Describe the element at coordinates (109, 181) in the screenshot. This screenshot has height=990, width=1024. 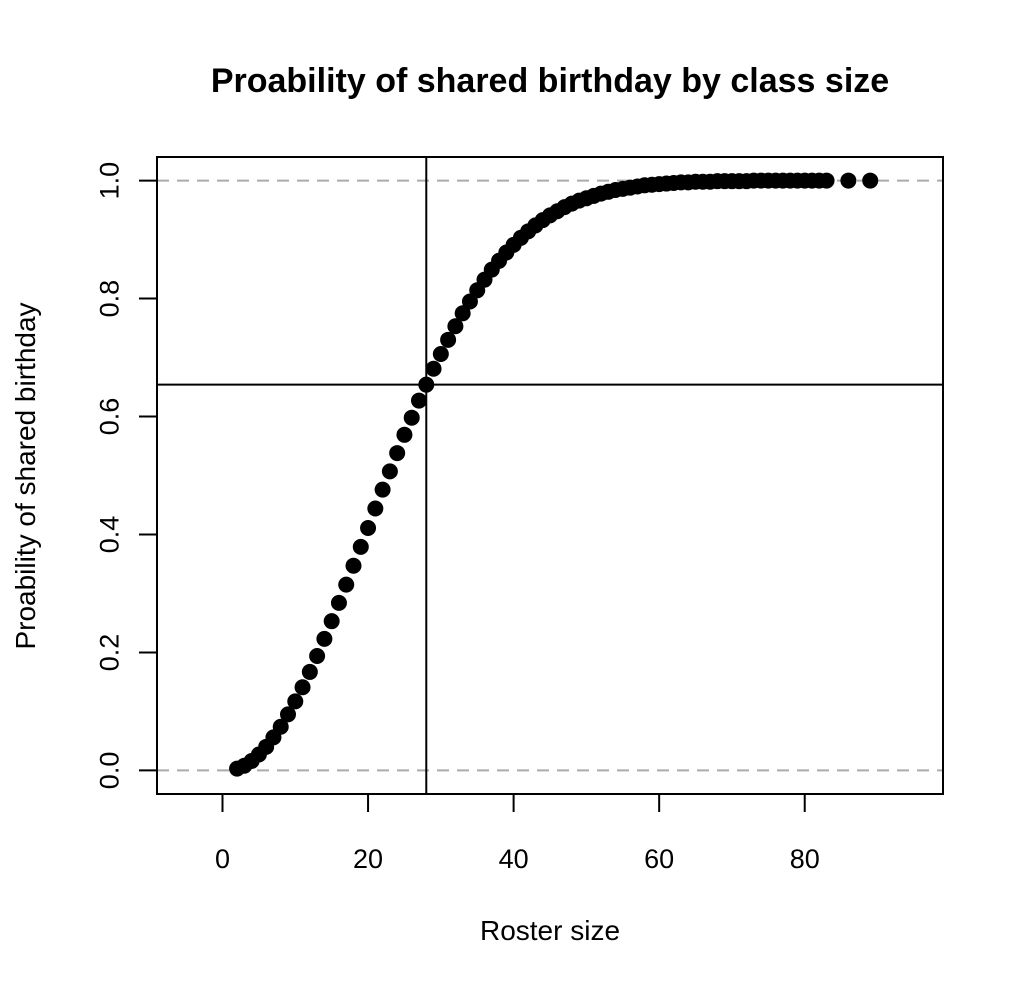
I see `y-tick-label: 1.0` at that location.